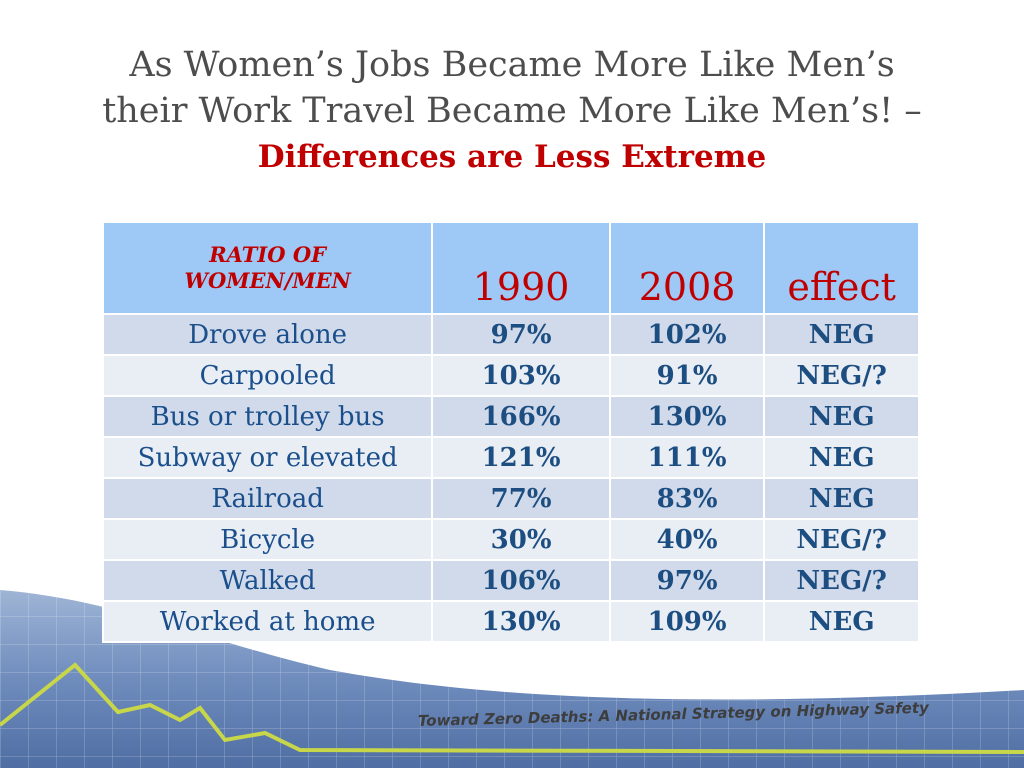 This screenshot has height=768, width=1024. Describe the element at coordinates (267, 416) in the screenshot. I see `mode-cell: Bus or trolley bus` at that location.